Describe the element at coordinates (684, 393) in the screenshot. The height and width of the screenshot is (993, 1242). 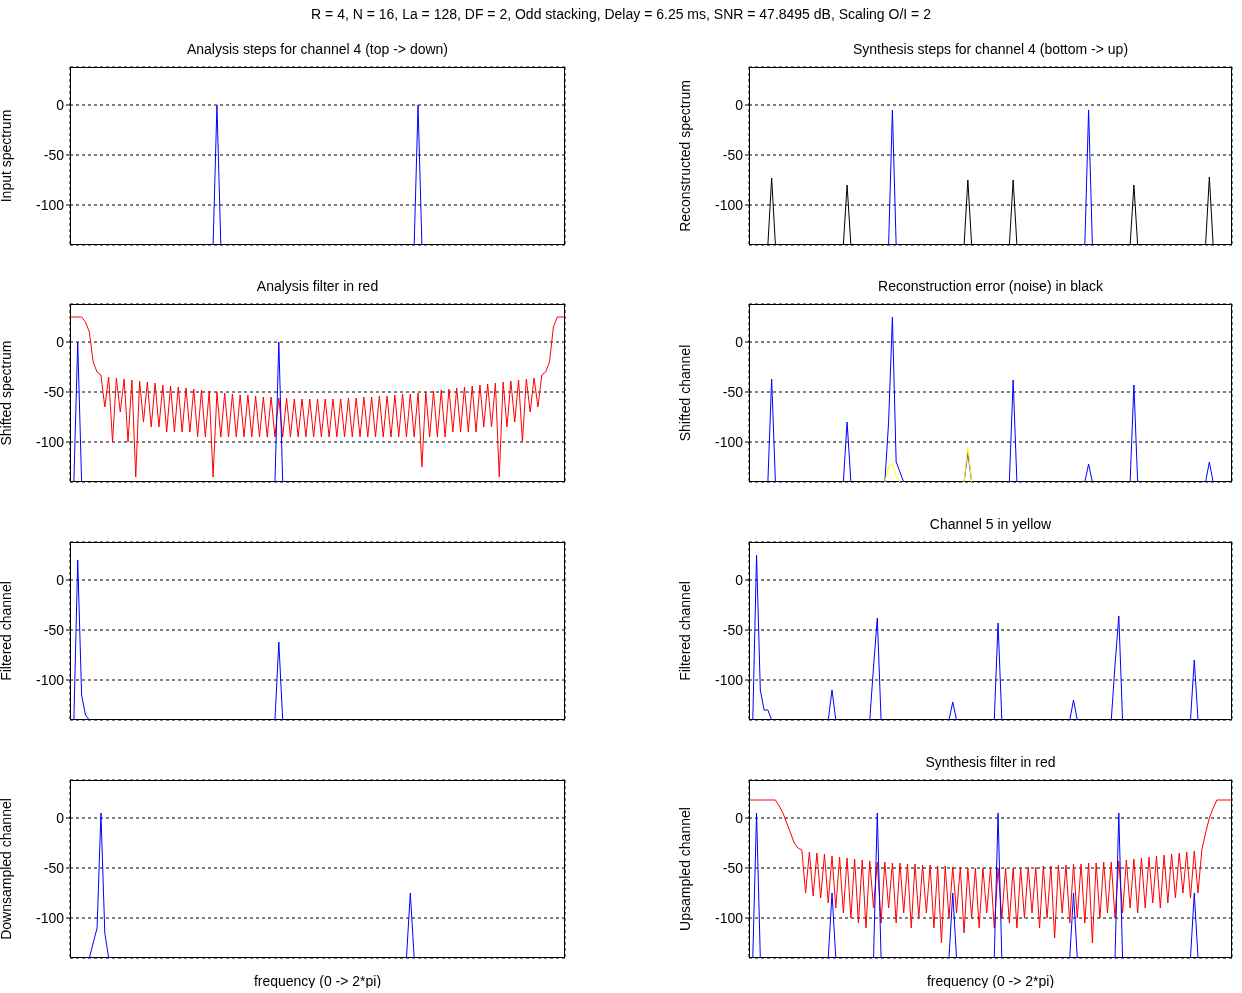
I see `y-axis-title: Shifted channel` at that location.